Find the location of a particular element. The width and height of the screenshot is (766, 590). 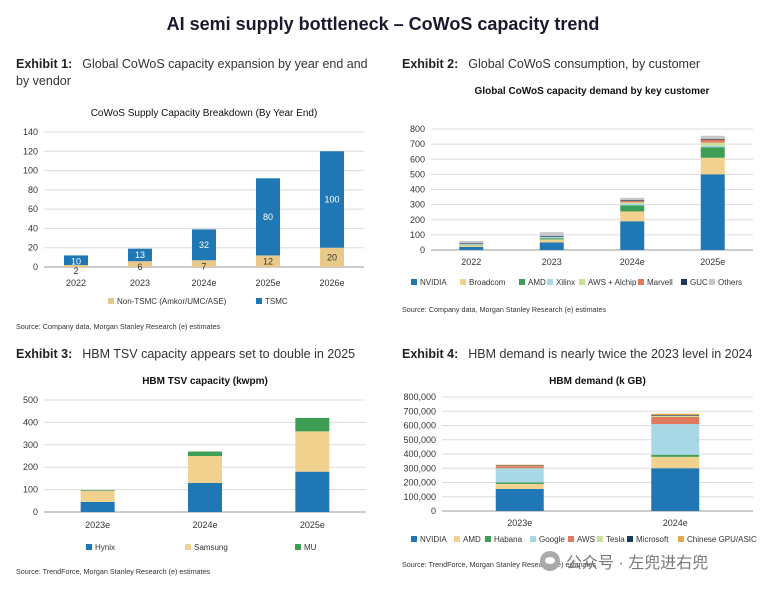

data-label: 80 is located at coordinates (268, 217).